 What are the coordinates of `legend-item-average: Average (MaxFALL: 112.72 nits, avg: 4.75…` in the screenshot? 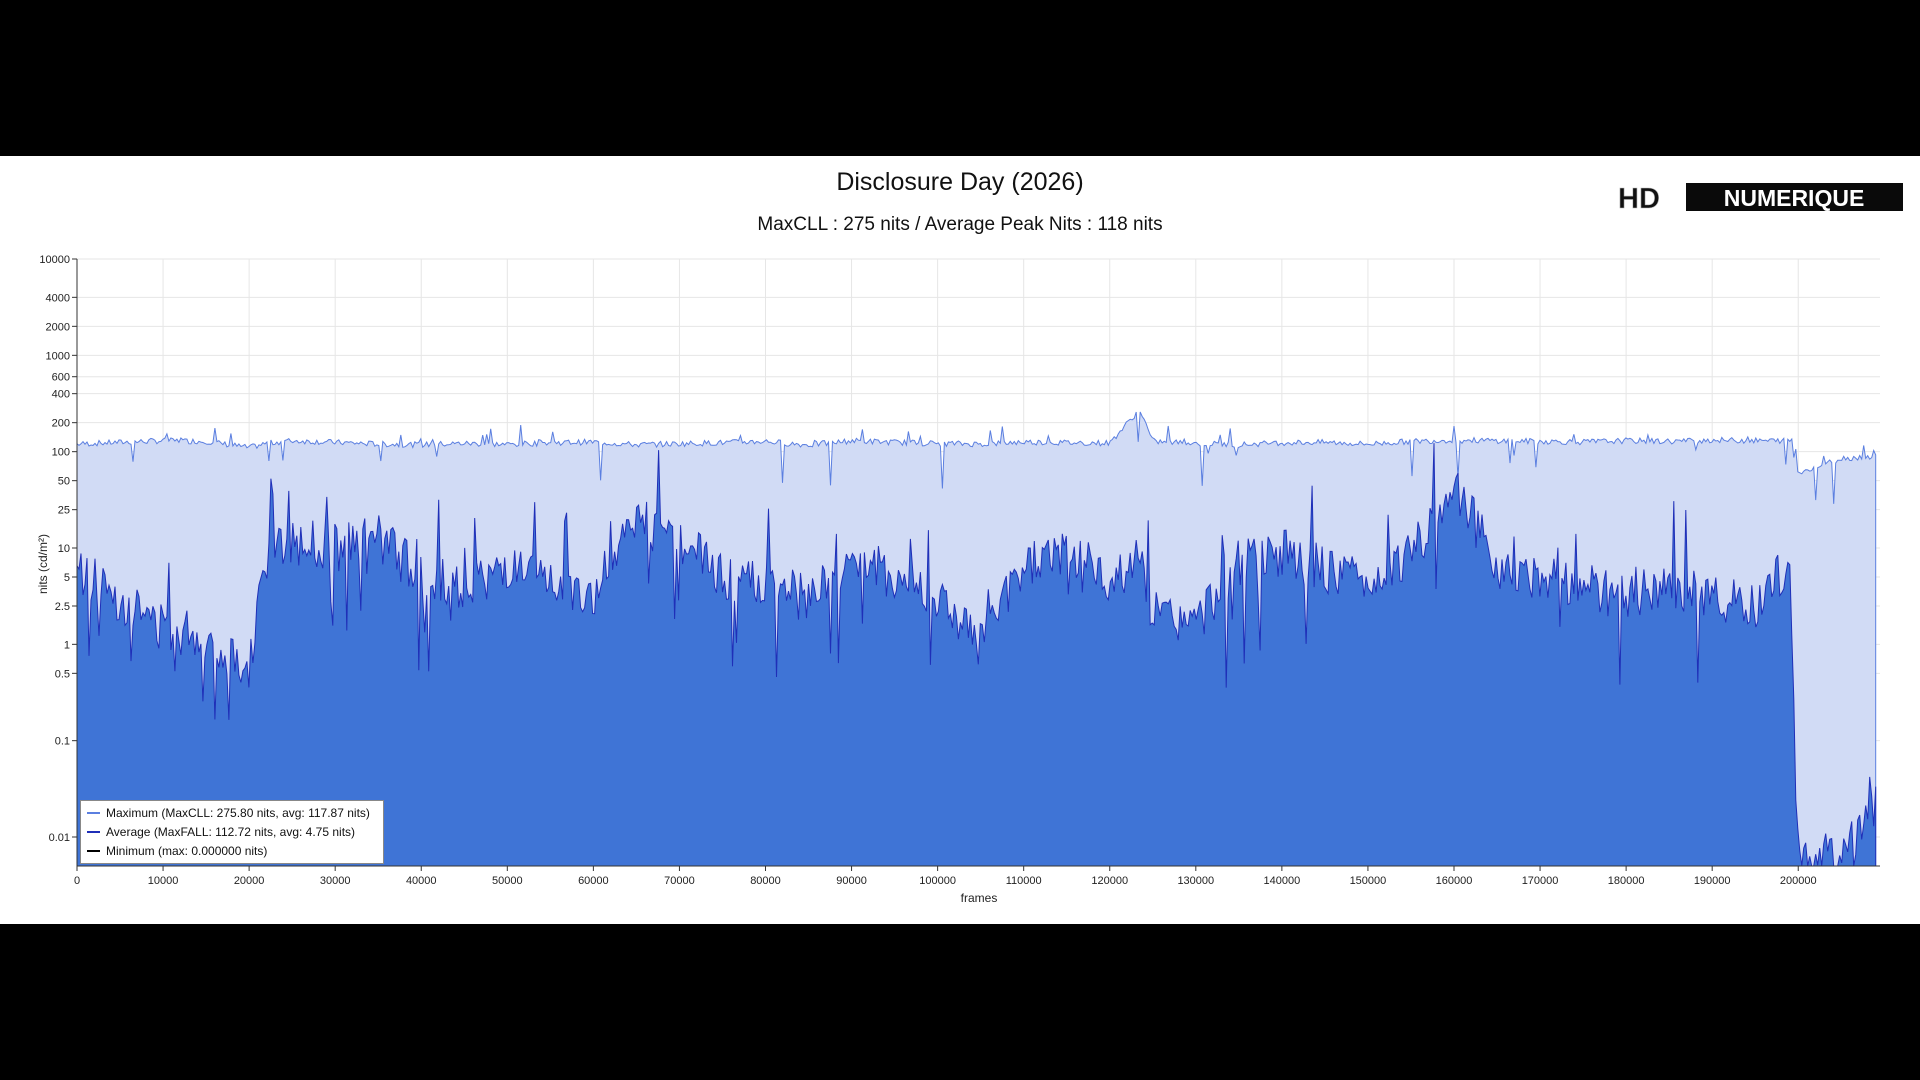 It's located at (221, 832).